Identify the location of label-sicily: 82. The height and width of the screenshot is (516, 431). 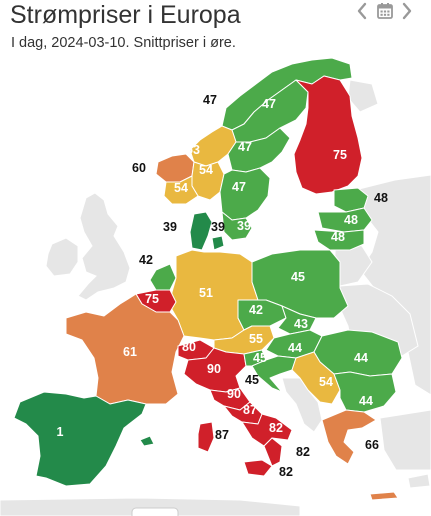
(286, 472).